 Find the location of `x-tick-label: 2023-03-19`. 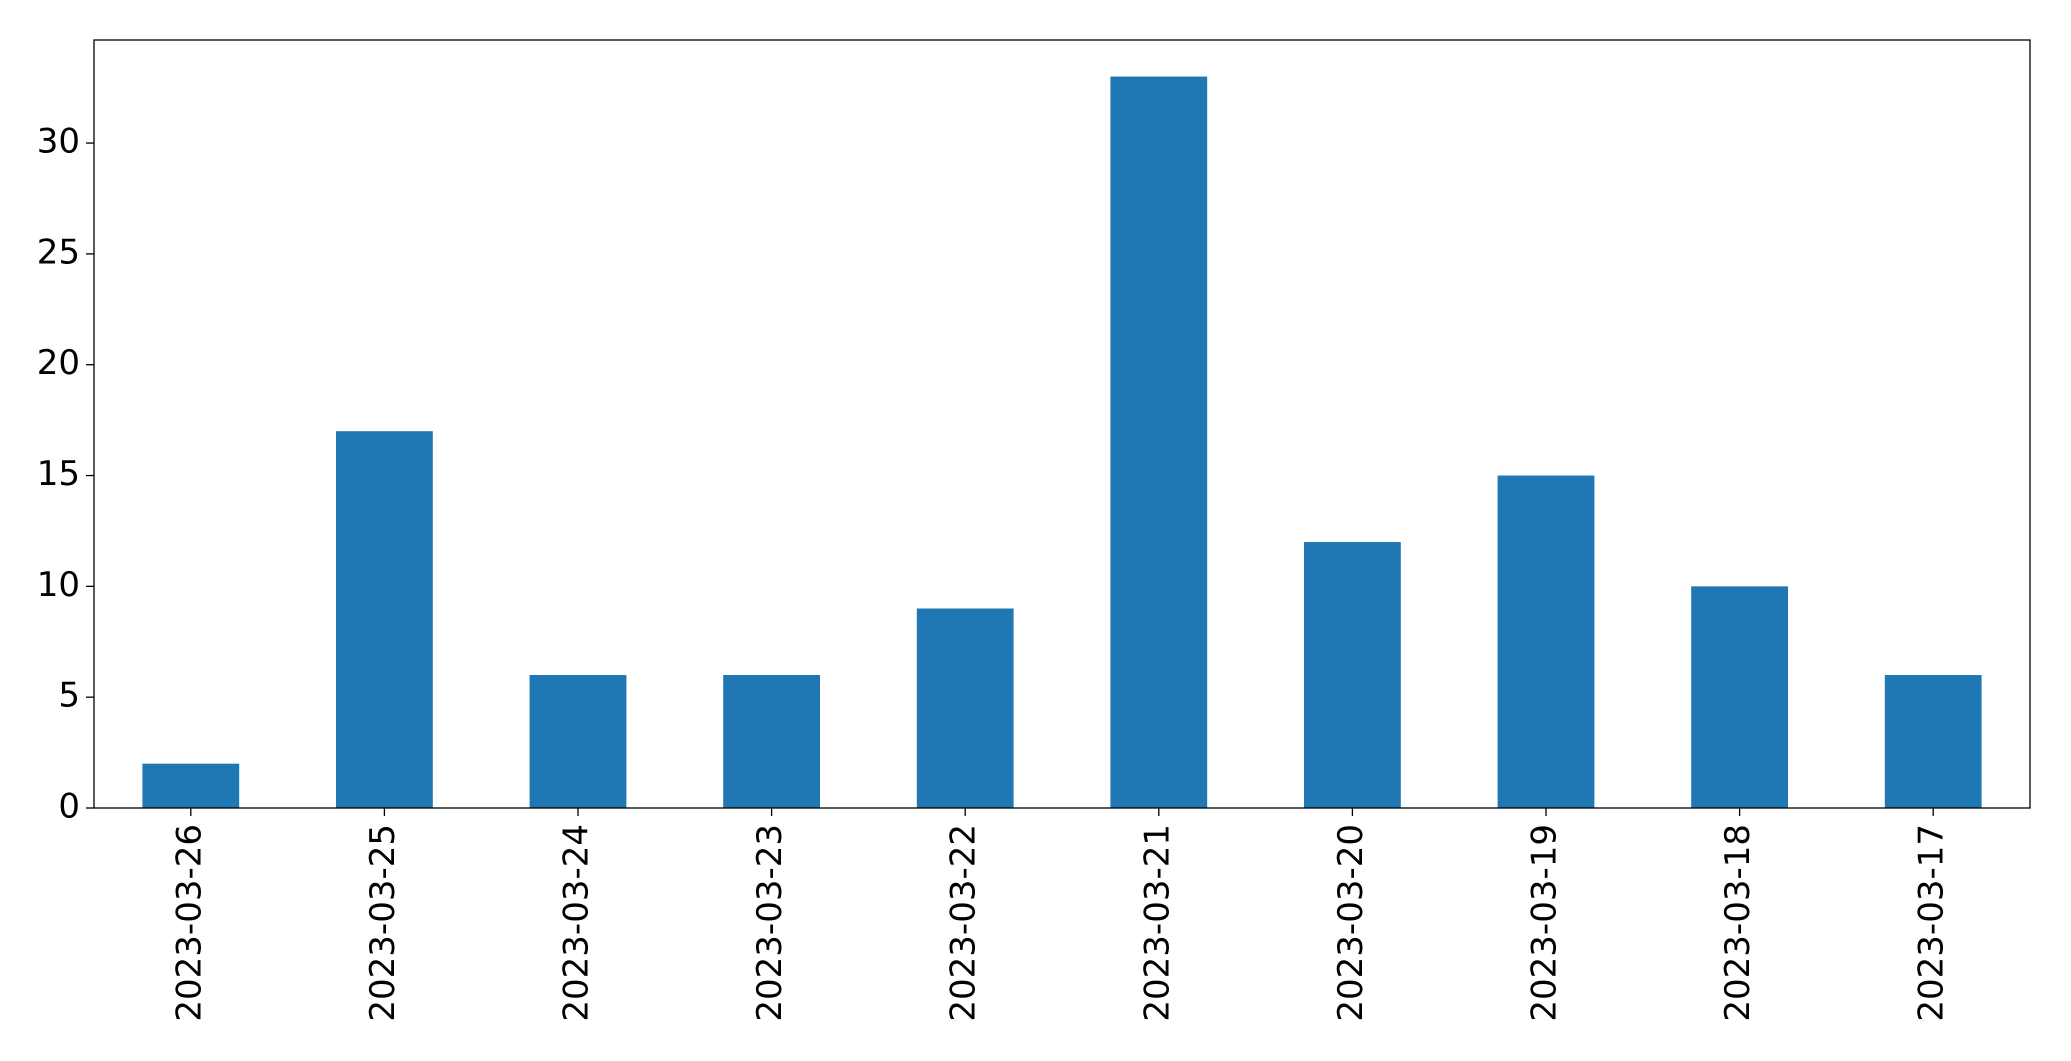

x-tick-label: 2023-03-19 is located at coordinates (1545, 923).